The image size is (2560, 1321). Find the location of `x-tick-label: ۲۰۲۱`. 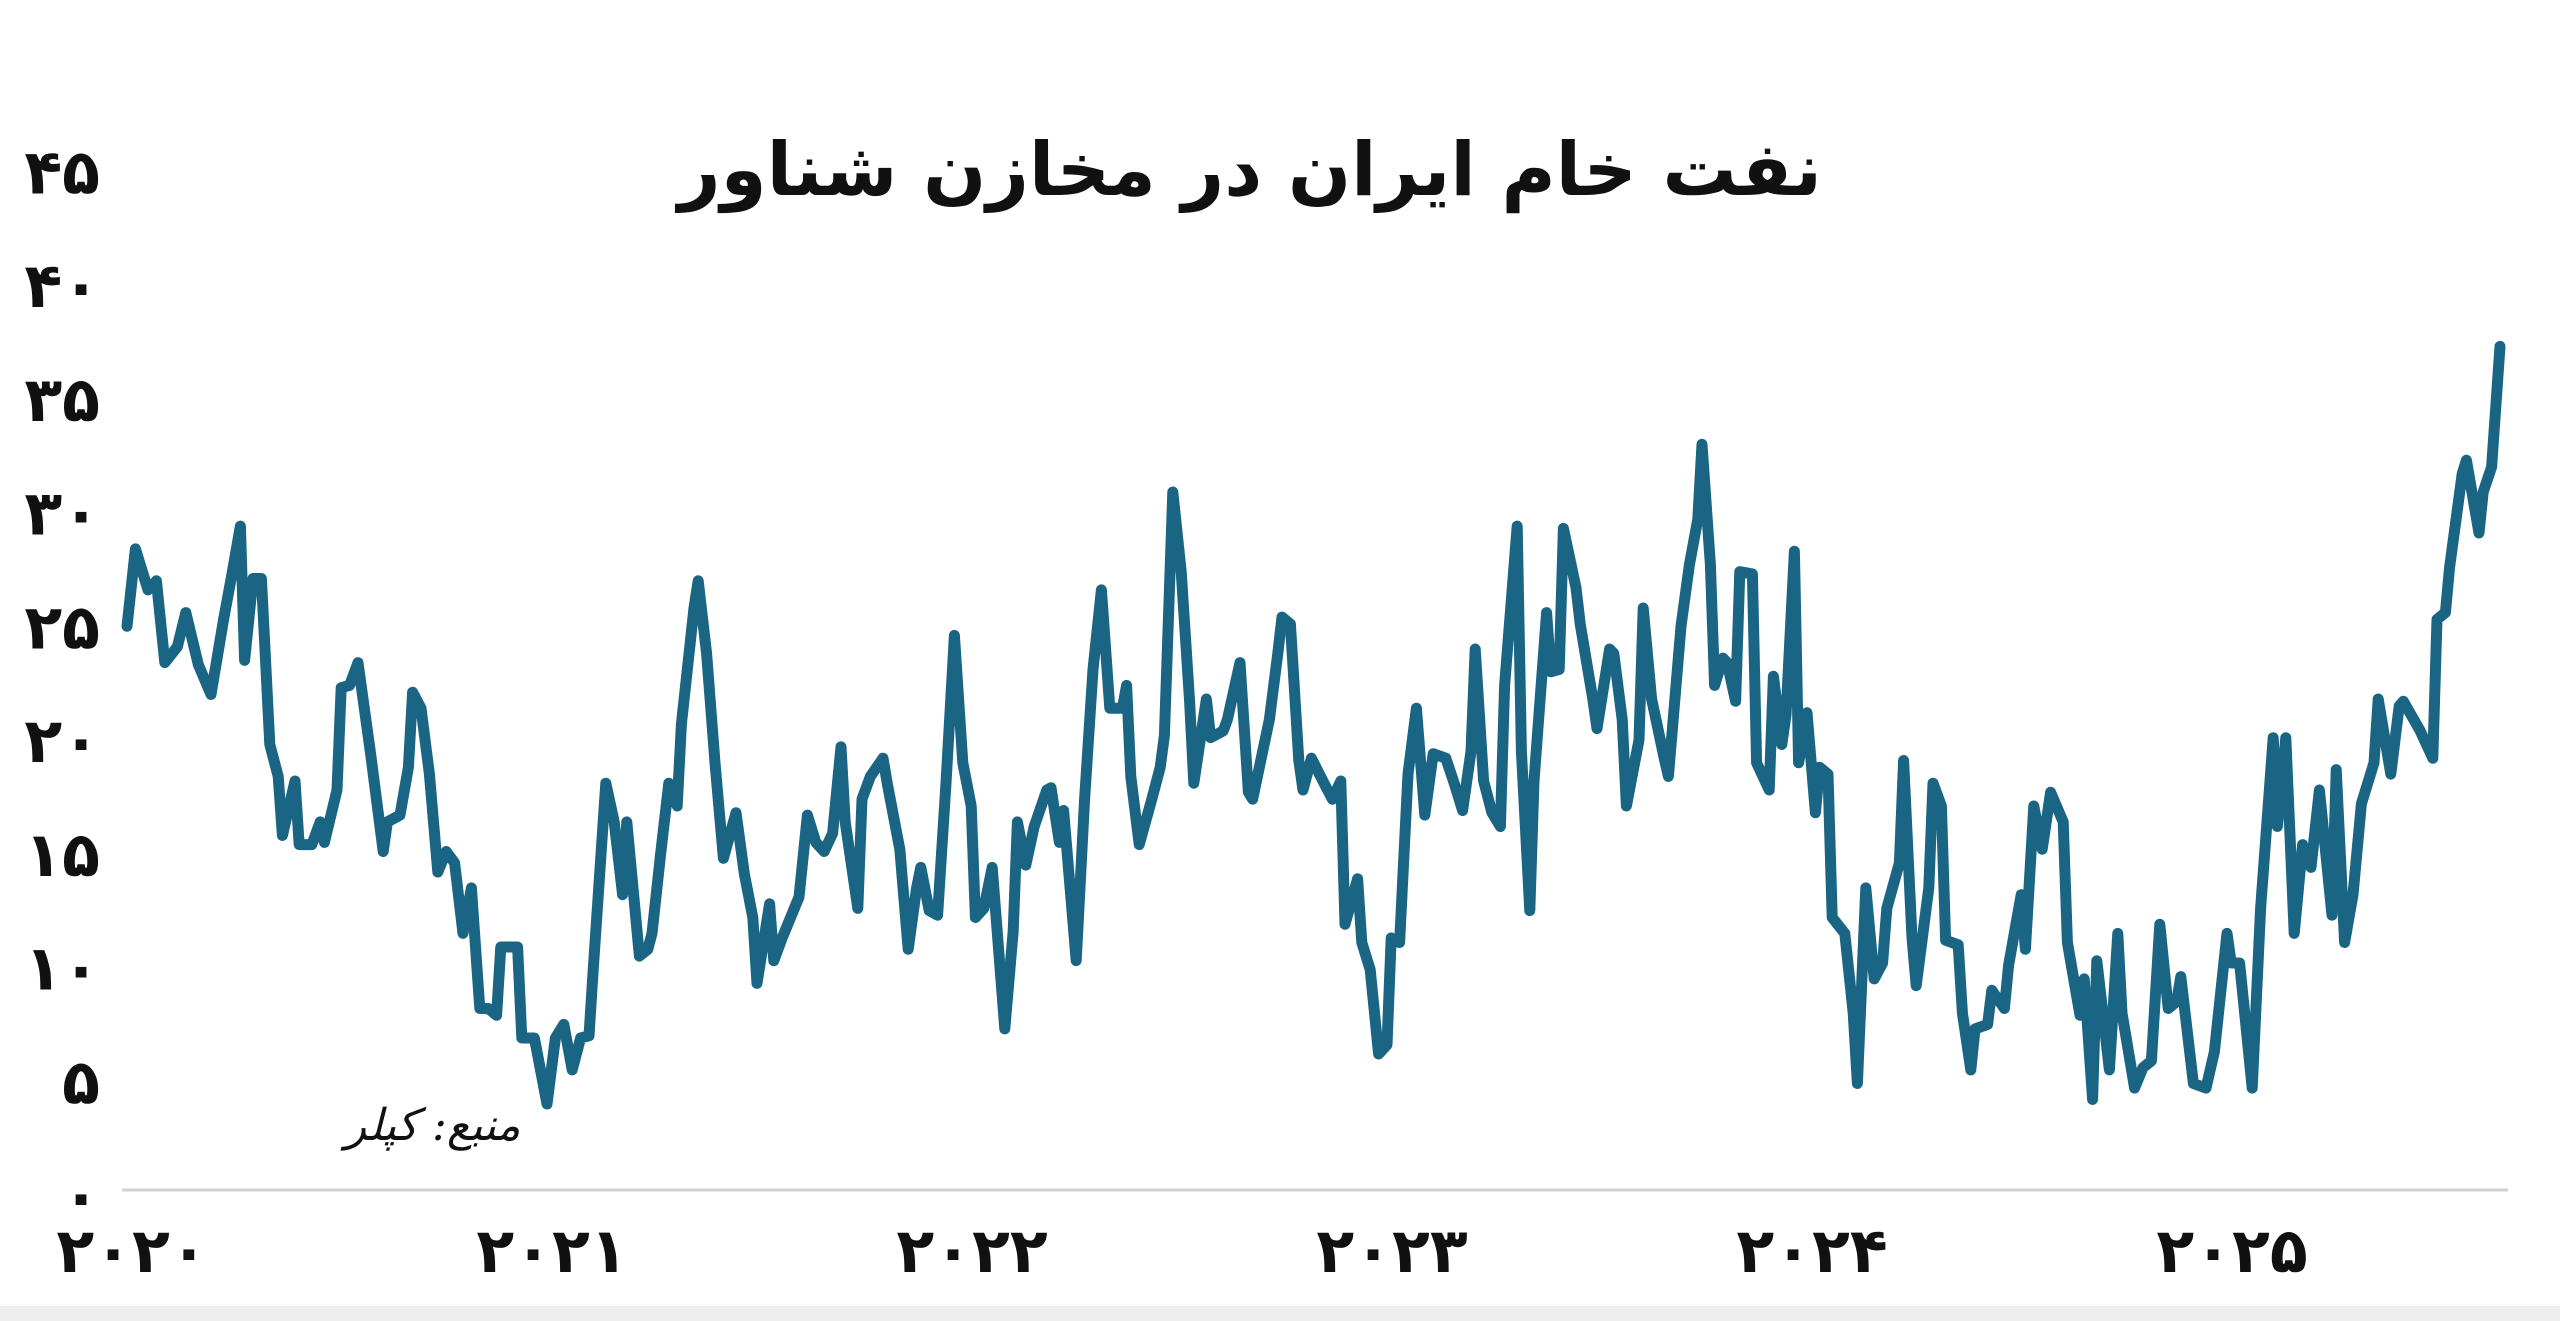

x-tick-label: ۲۰۲۱ is located at coordinates (551, 1250).